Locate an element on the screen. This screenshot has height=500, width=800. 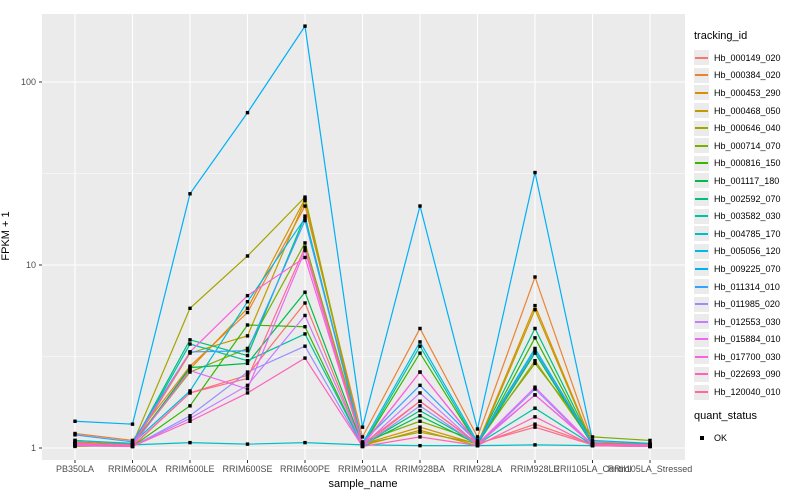
legend-item-label: Hb_015884_010 is located at coordinates (747, 339).